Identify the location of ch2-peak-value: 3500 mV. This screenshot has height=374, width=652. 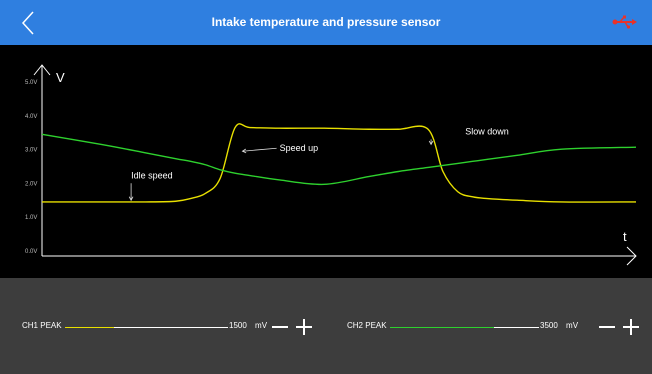
(559, 325).